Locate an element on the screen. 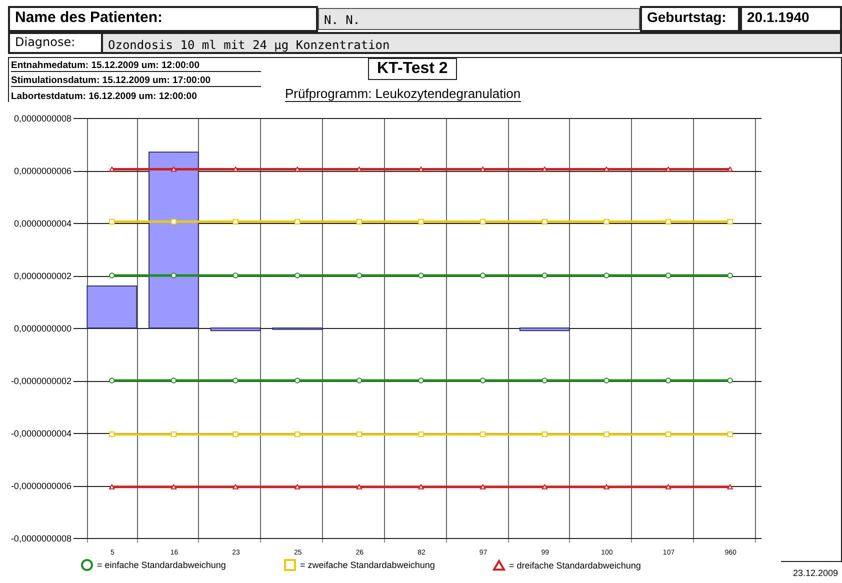  chart-title: KT-Test 2 is located at coordinates (412, 69).